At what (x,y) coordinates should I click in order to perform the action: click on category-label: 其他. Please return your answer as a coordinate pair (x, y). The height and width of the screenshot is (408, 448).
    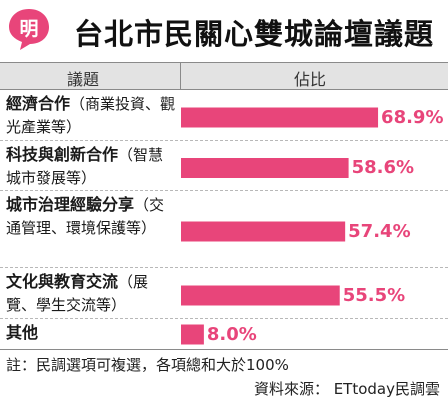
    Looking at the image, I should click on (91, 333).